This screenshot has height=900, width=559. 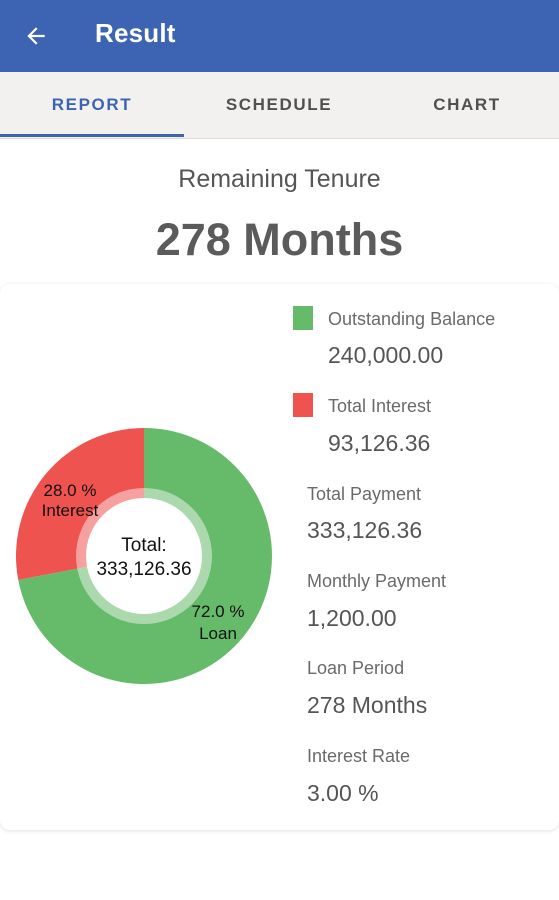 I want to click on total-payment-label: Total Payment, so click(x=364, y=494).